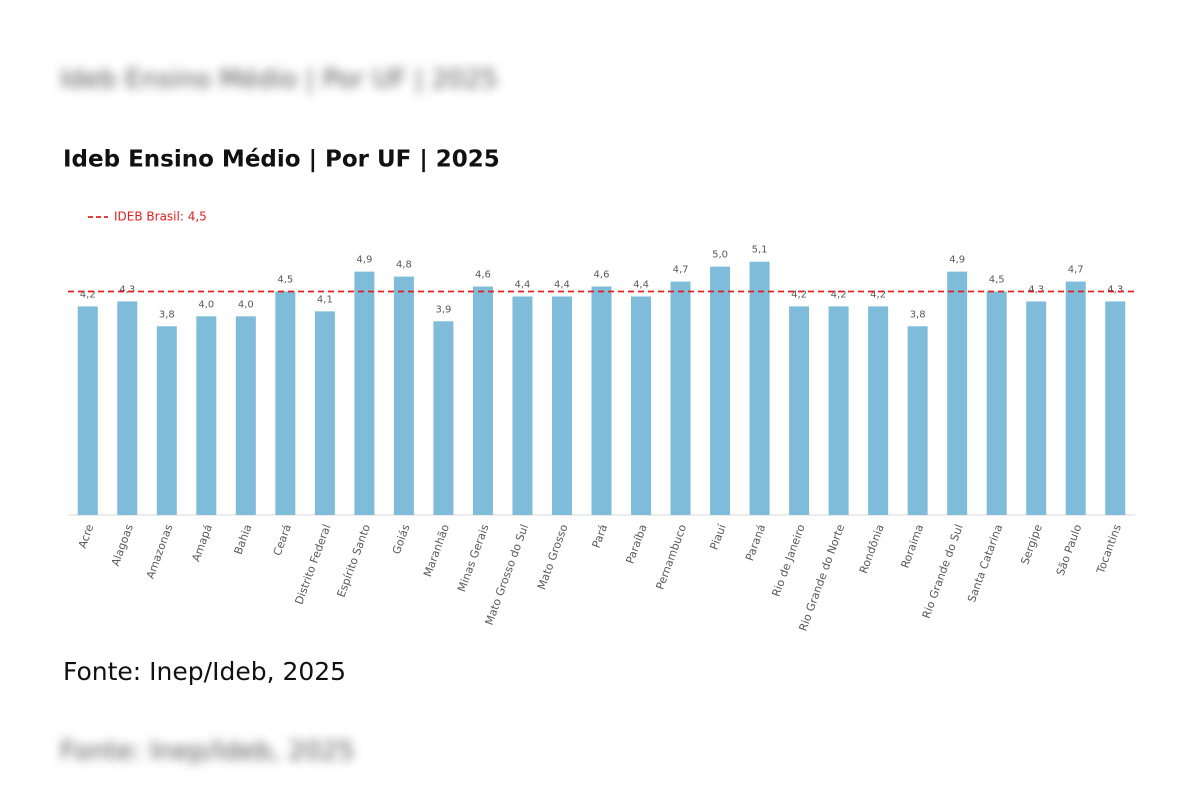  What do you see at coordinates (755, 543) in the screenshot?
I see `x-tick-label: Paraná` at bounding box center [755, 543].